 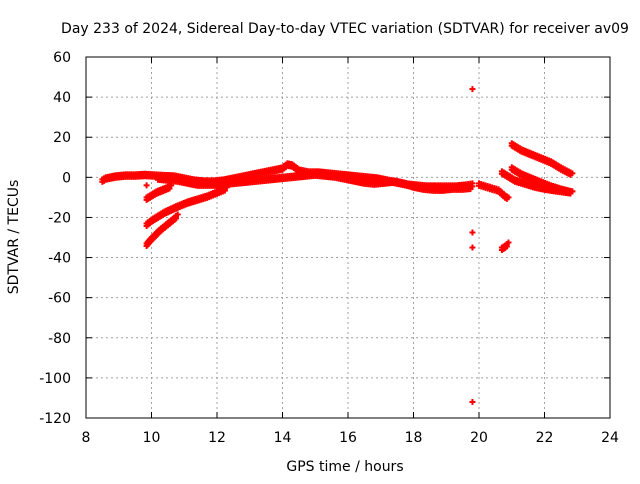 I want to click on x-tick-label: 10, so click(x=152, y=438).